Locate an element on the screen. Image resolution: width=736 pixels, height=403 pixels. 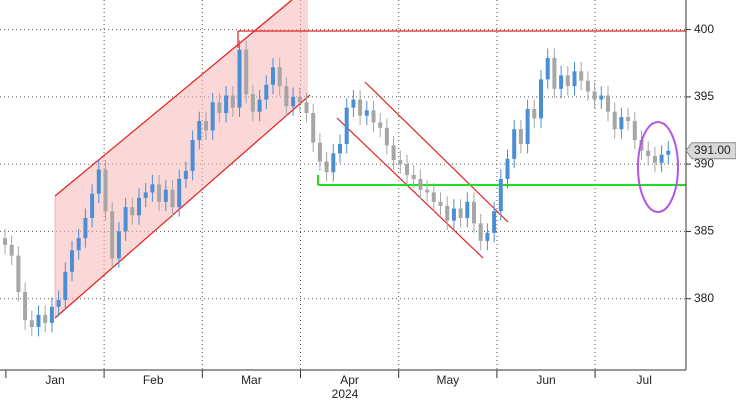
year-label: 2024 is located at coordinates (345, 394).